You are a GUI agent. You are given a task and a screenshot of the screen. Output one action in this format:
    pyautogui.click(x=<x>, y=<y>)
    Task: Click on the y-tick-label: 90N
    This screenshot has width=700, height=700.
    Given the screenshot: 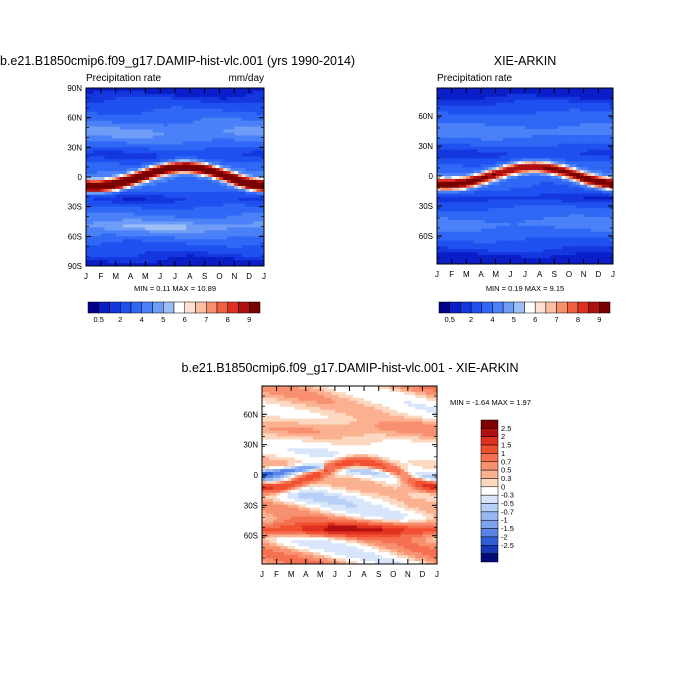 What is the action you would take?
    pyautogui.click(x=74, y=88)
    